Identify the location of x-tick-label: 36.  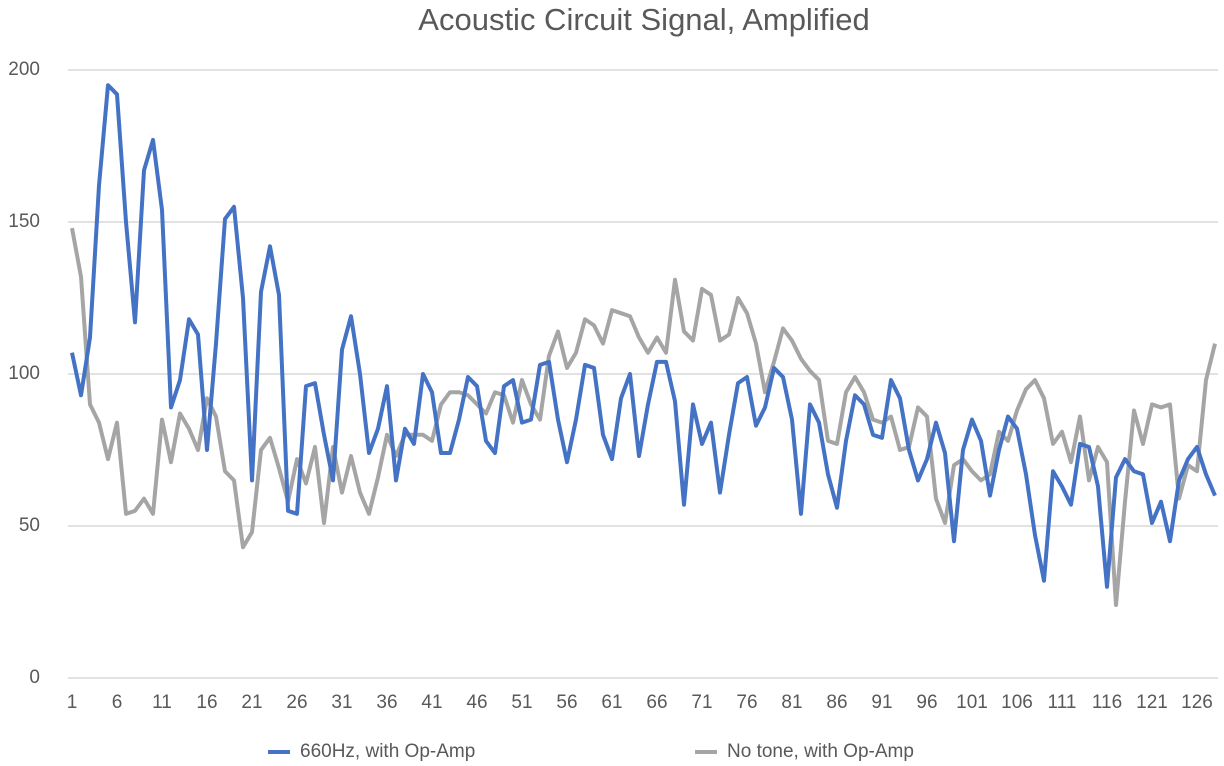
(386, 702).